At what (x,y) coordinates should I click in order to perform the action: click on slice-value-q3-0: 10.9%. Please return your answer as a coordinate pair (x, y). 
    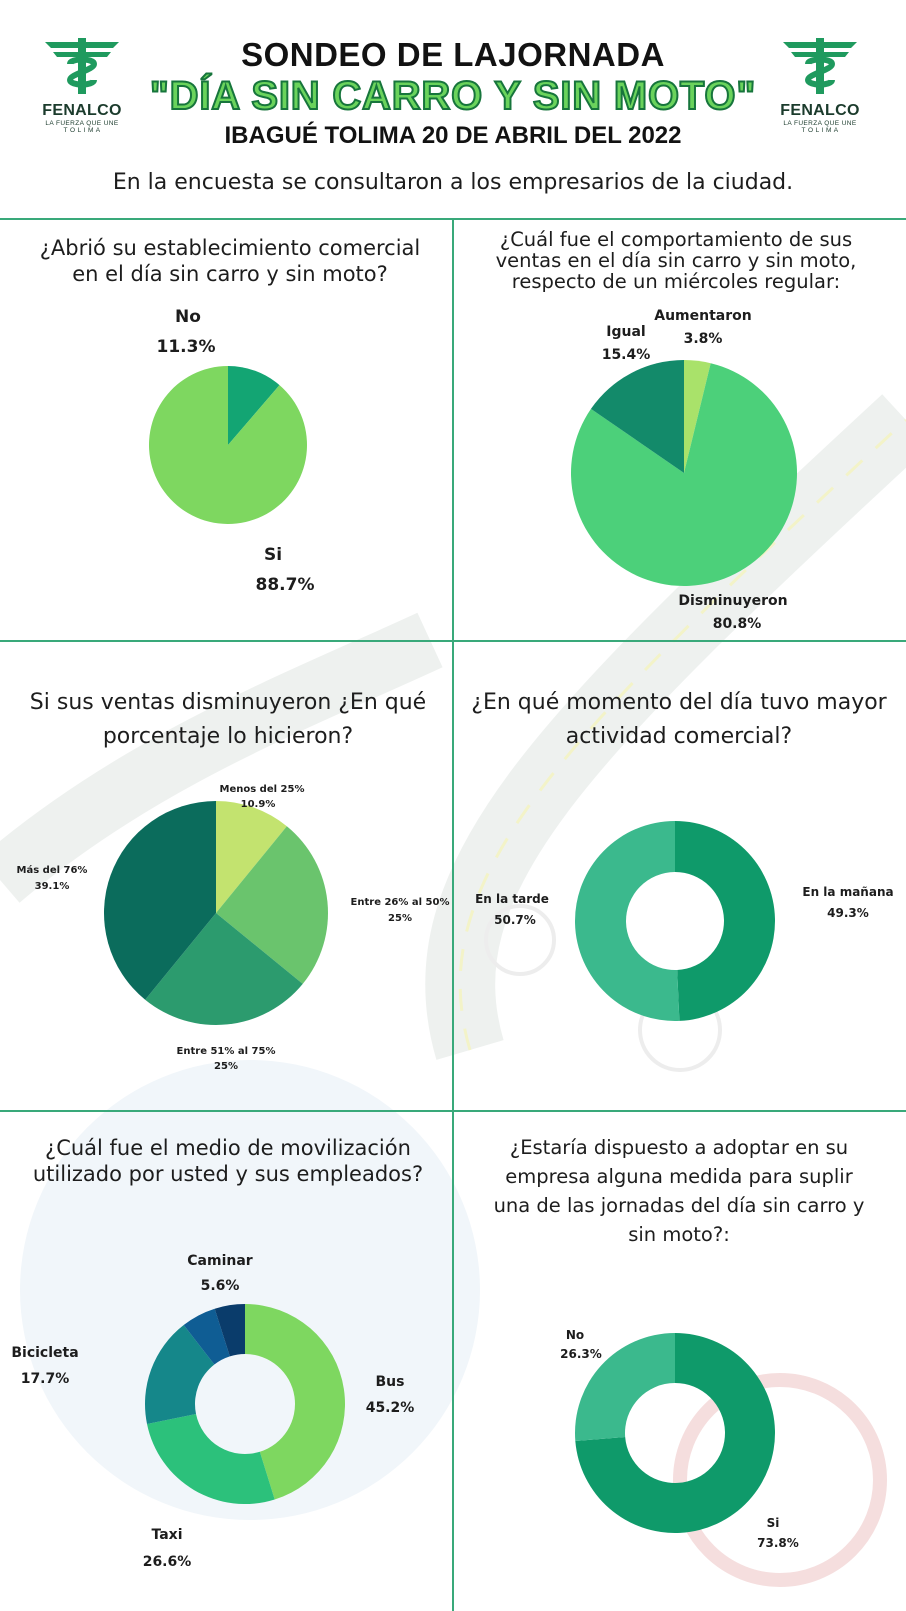
    Looking at the image, I should click on (258, 804).